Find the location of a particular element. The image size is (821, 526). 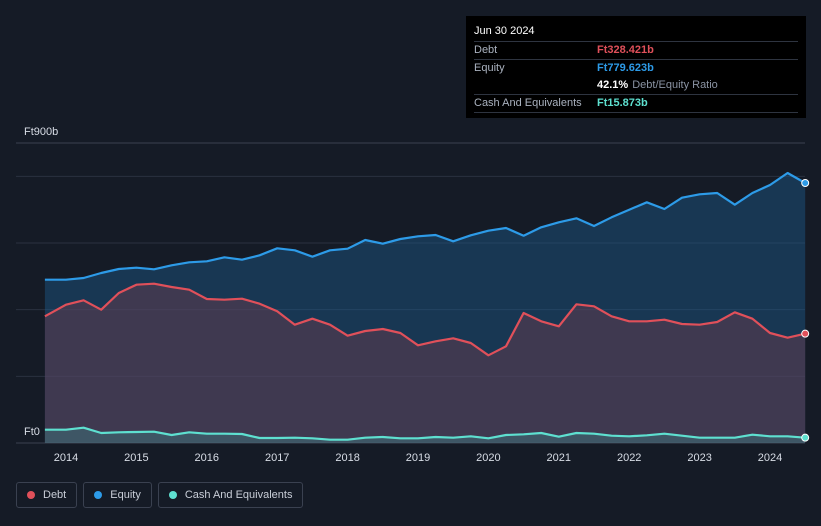

x-tick-label: 2015 is located at coordinates (136, 458).